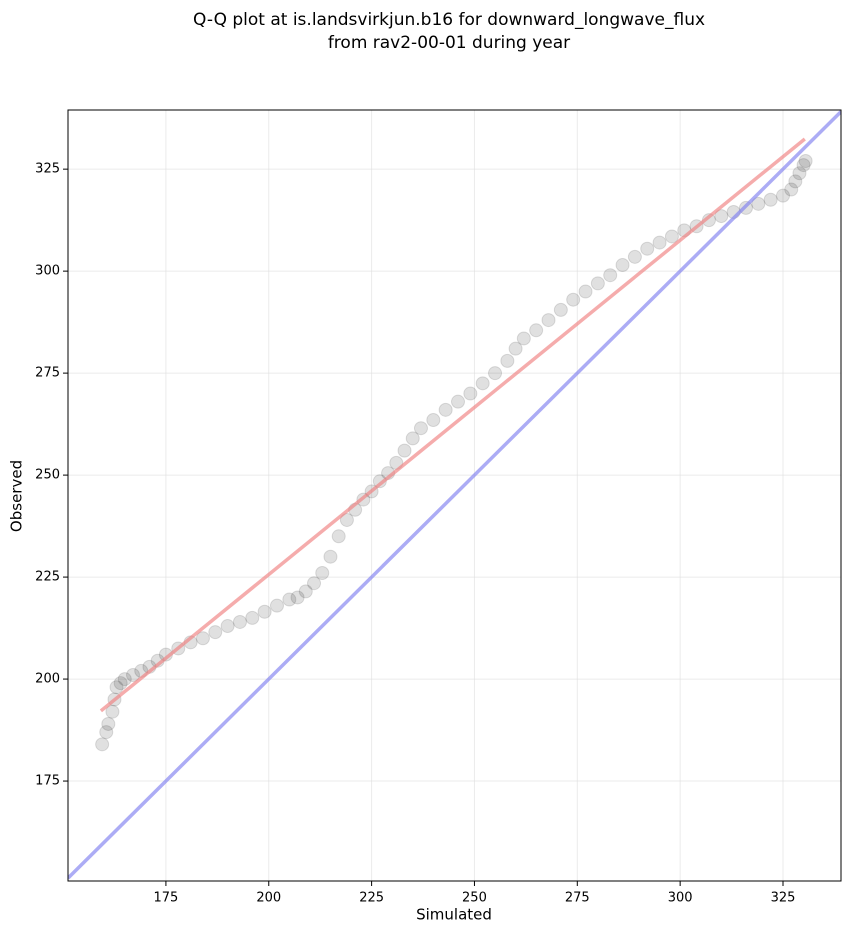 The width and height of the screenshot is (851, 934). I want to click on x-axis-label: Simulated, so click(454, 915).